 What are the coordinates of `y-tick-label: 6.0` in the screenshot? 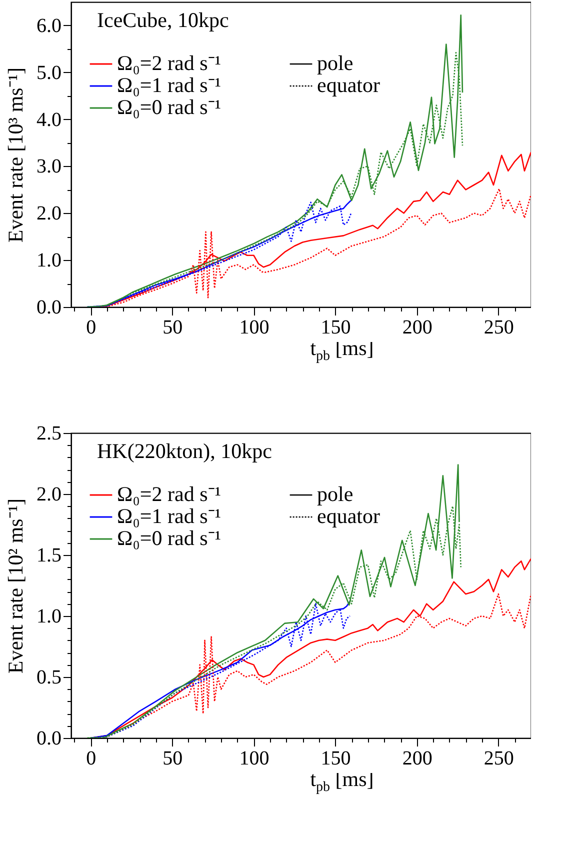 It's located at (49, 25).